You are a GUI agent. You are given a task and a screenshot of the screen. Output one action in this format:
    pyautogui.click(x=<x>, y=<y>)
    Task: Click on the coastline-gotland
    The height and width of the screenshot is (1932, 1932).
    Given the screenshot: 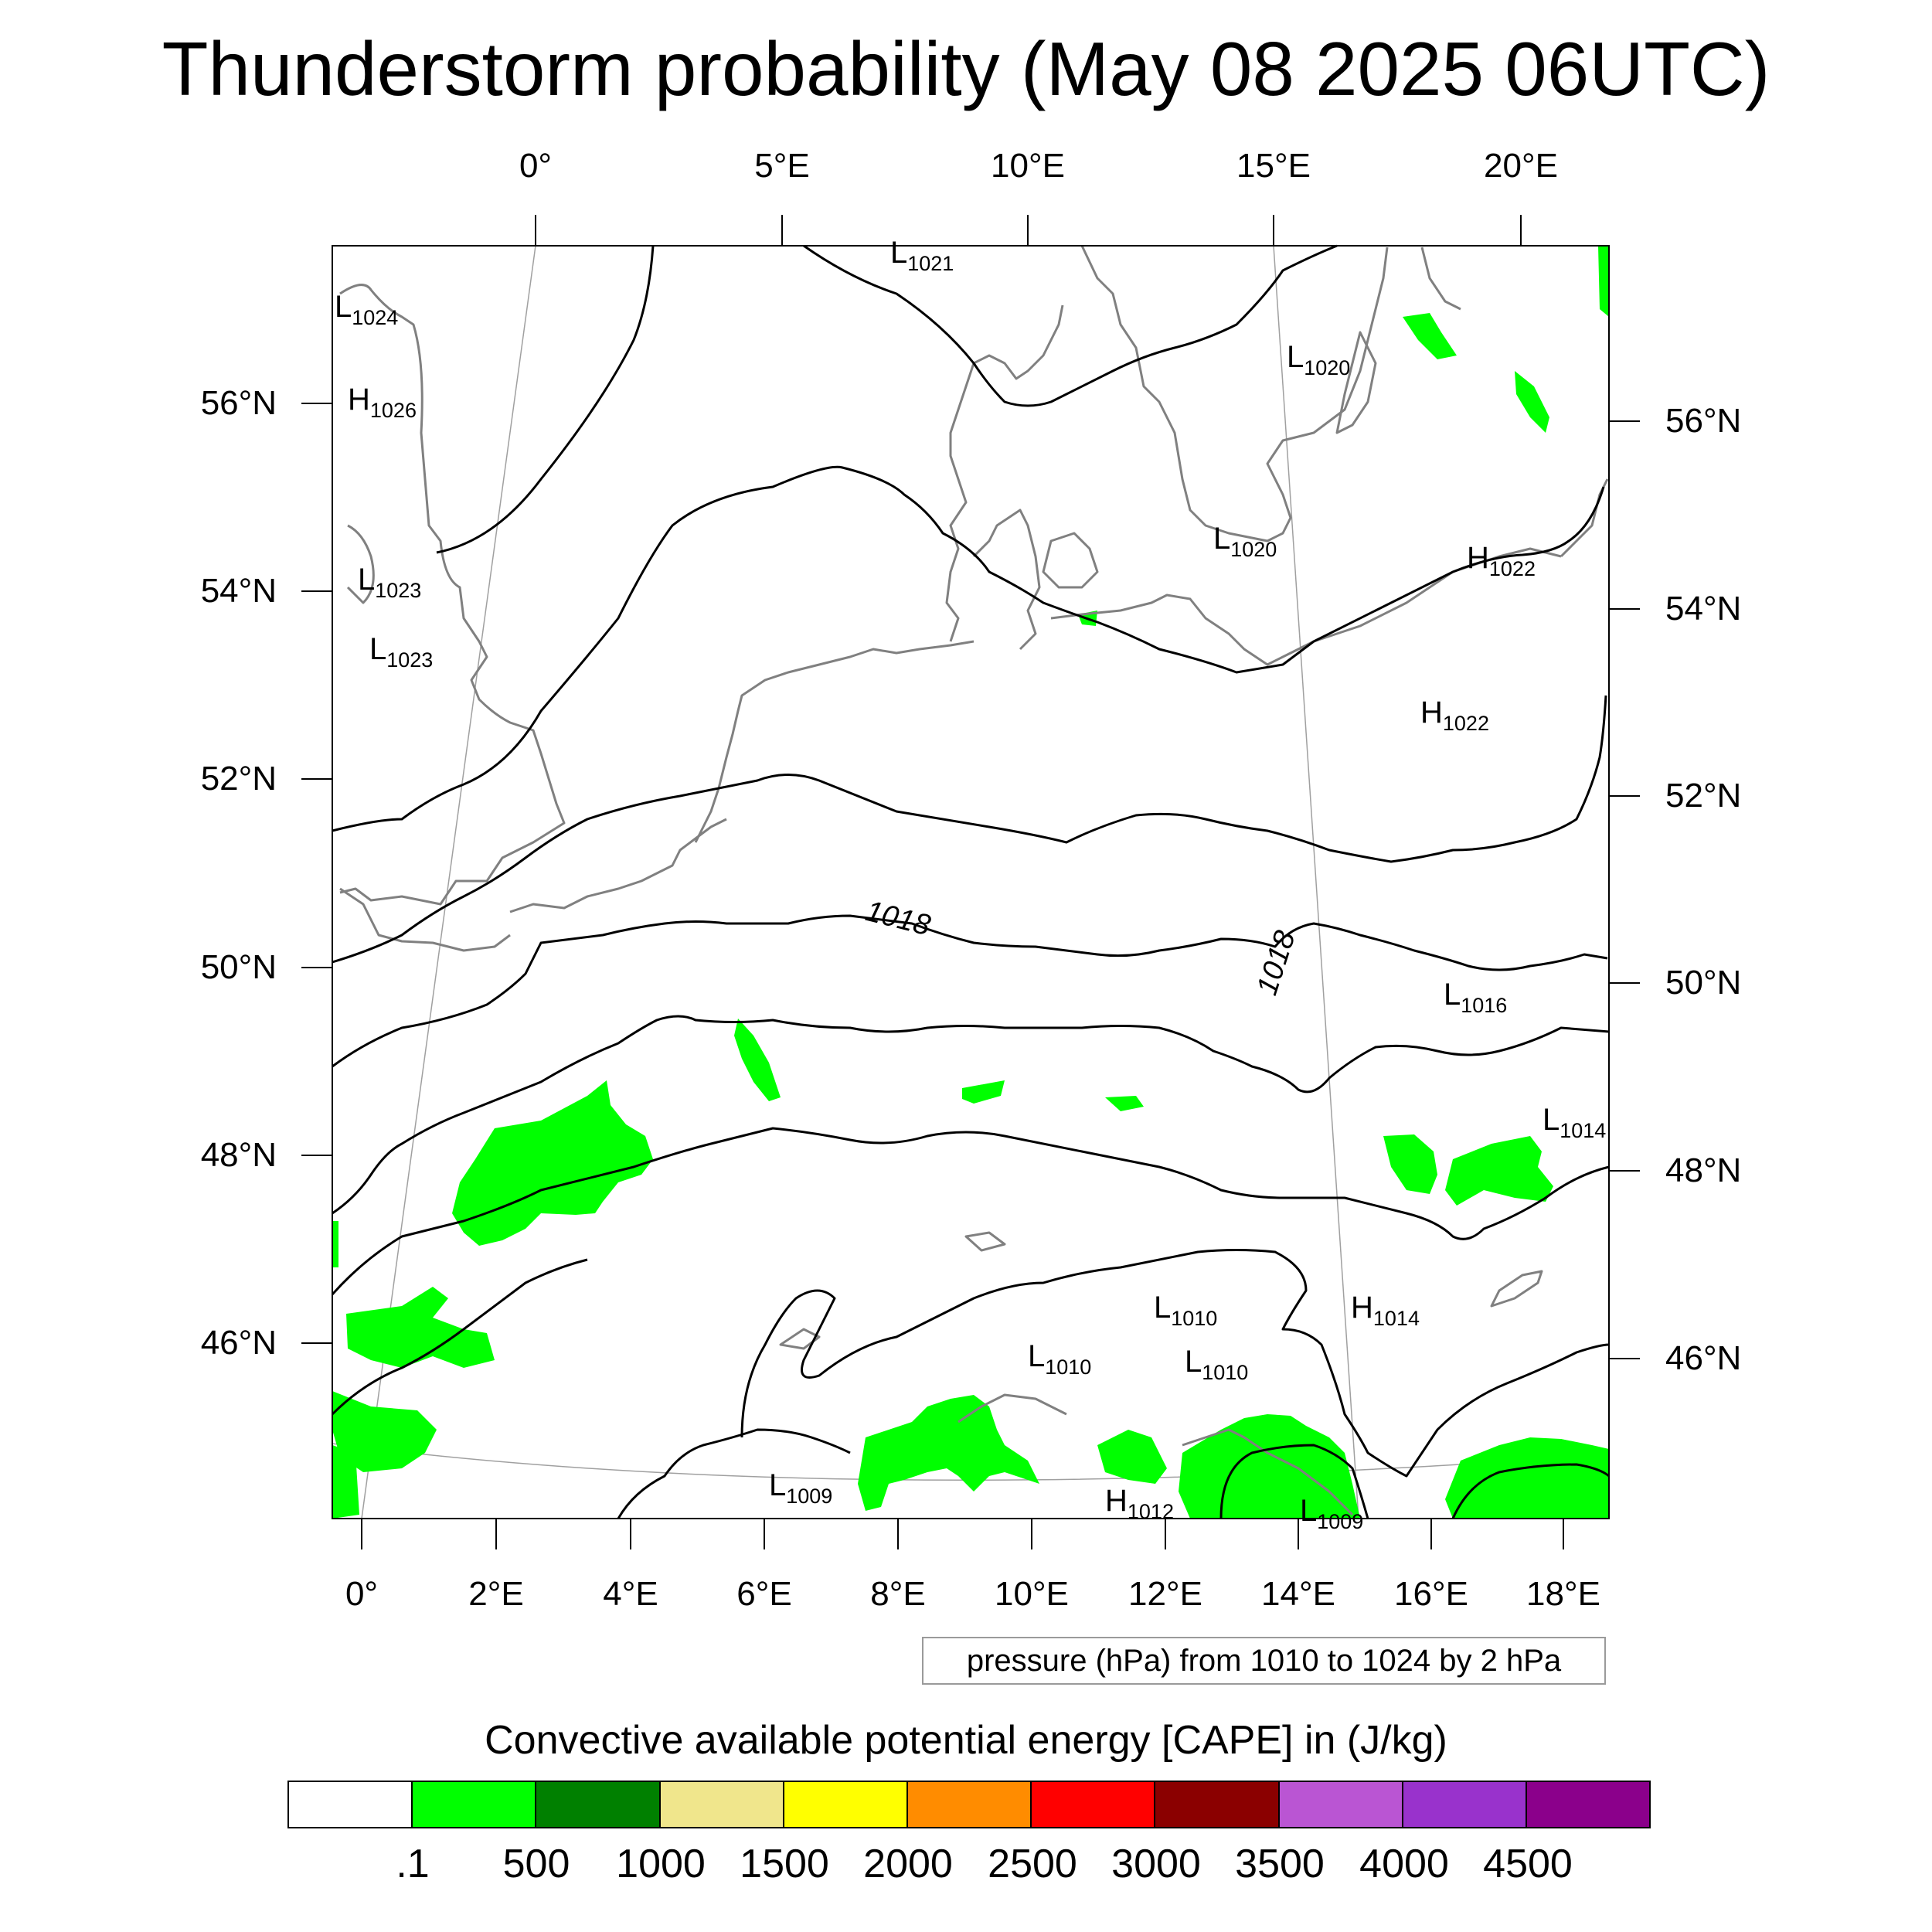 What is the action you would take?
    pyautogui.click(x=1356, y=383)
    